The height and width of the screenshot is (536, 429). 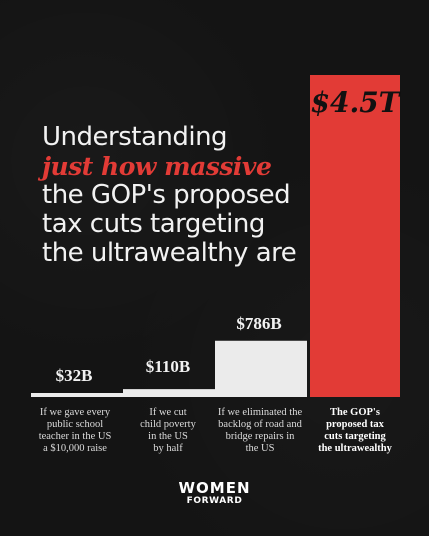 What do you see at coordinates (260, 436) in the screenshot?
I see `caption-line: bridge repairs in` at bounding box center [260, 436].